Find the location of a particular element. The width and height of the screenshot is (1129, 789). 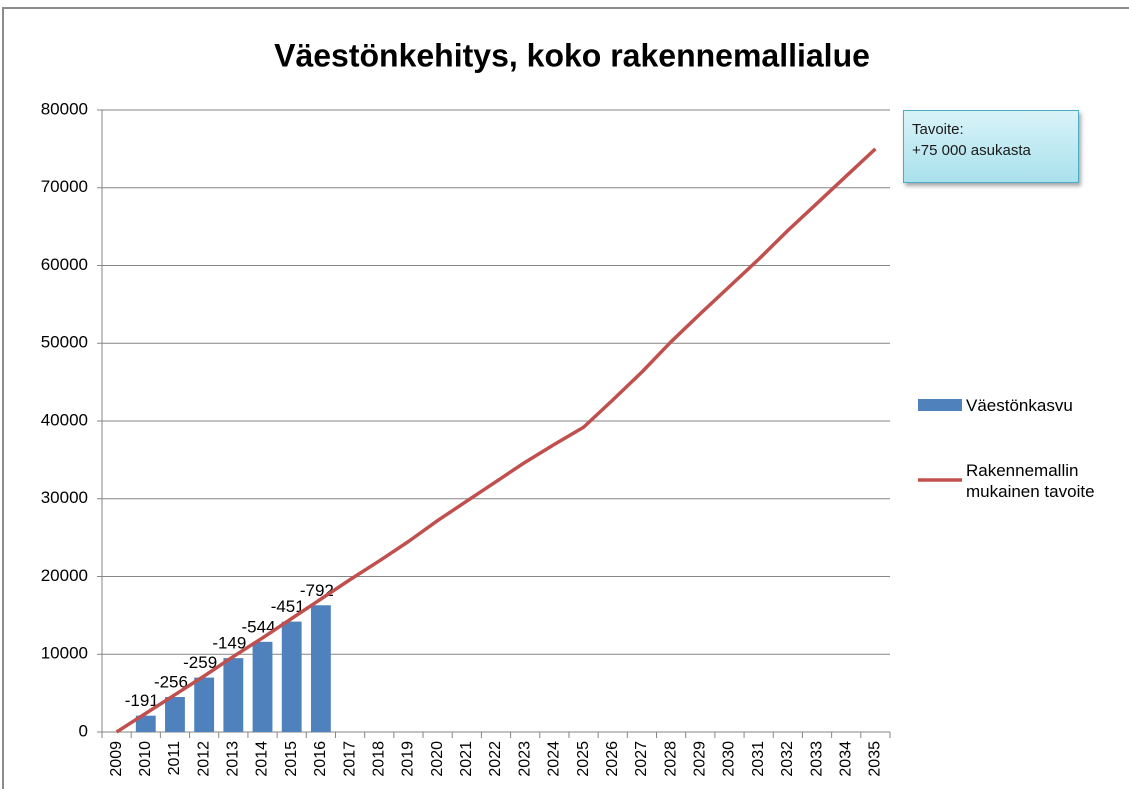

legend-swatch is located at coordinates (940, 405).